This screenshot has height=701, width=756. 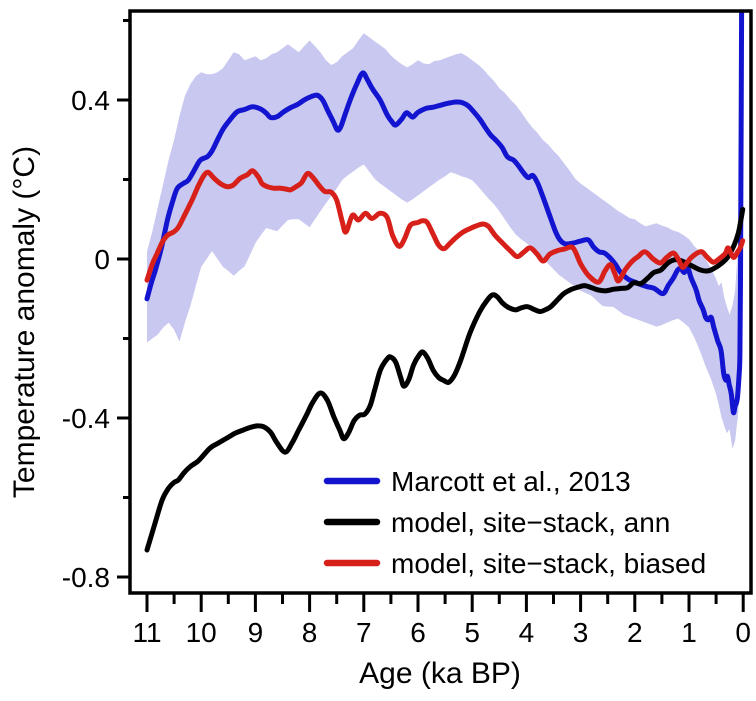 I want to click on x-tick-label: 10, so click(x=201, y=632).